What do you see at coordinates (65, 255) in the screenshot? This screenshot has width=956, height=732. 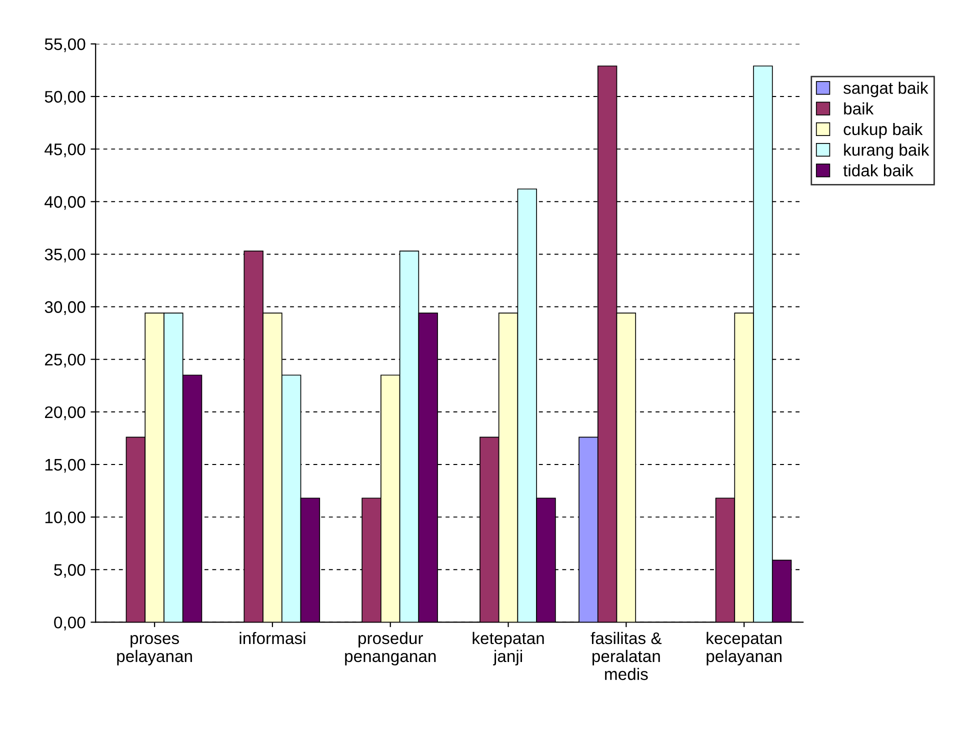 I see `y-tick-label: 35,00` at bounding box center [65, 255].